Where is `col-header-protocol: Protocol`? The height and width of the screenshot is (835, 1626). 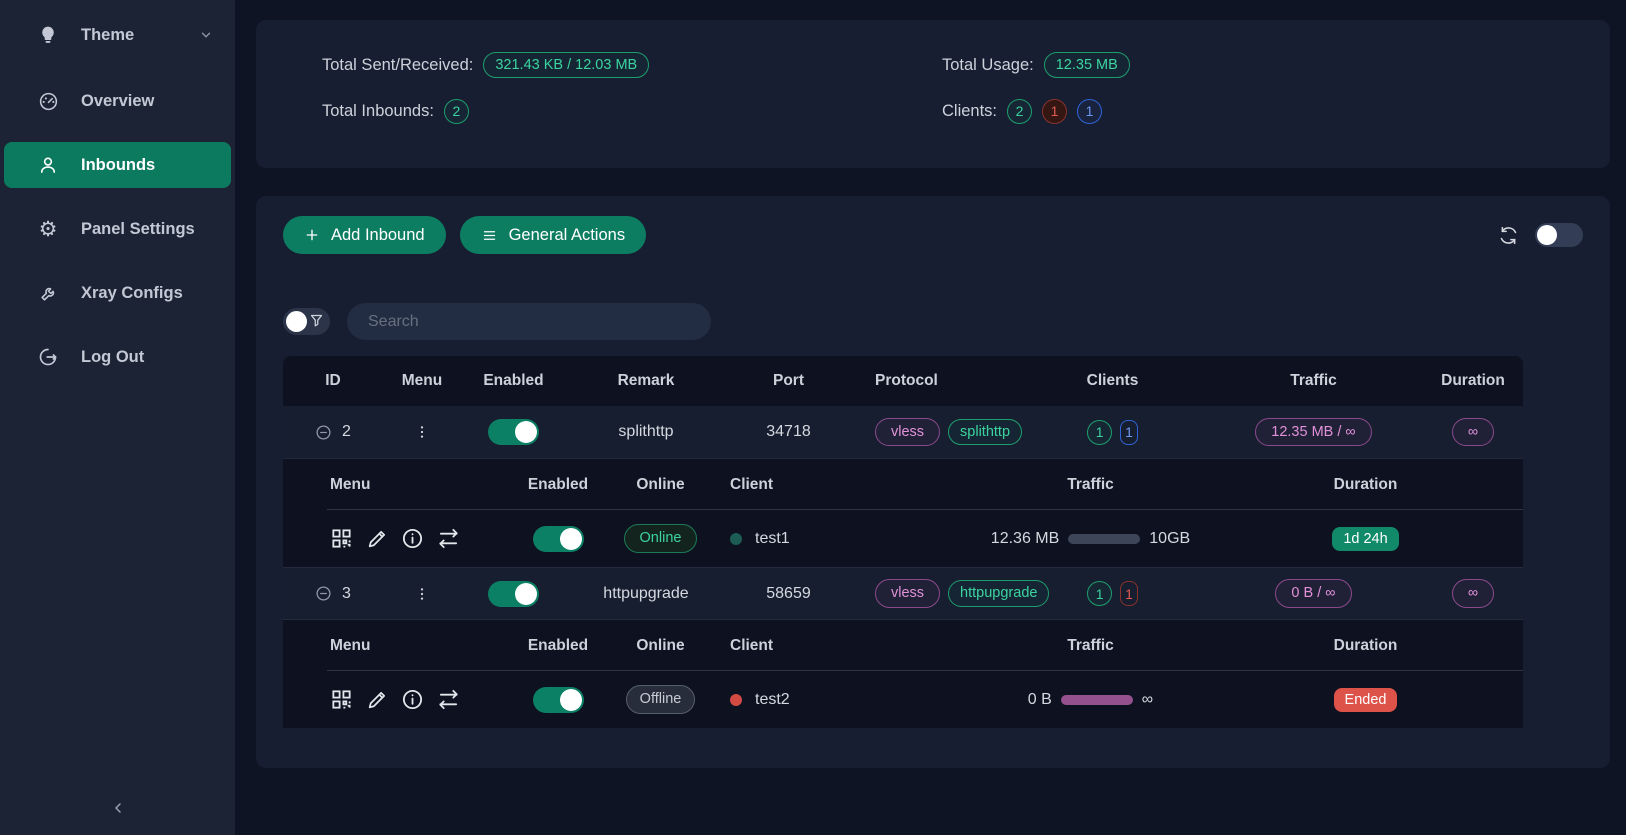
col-header-protocol: Protocol is located at coordinates (906, 380).